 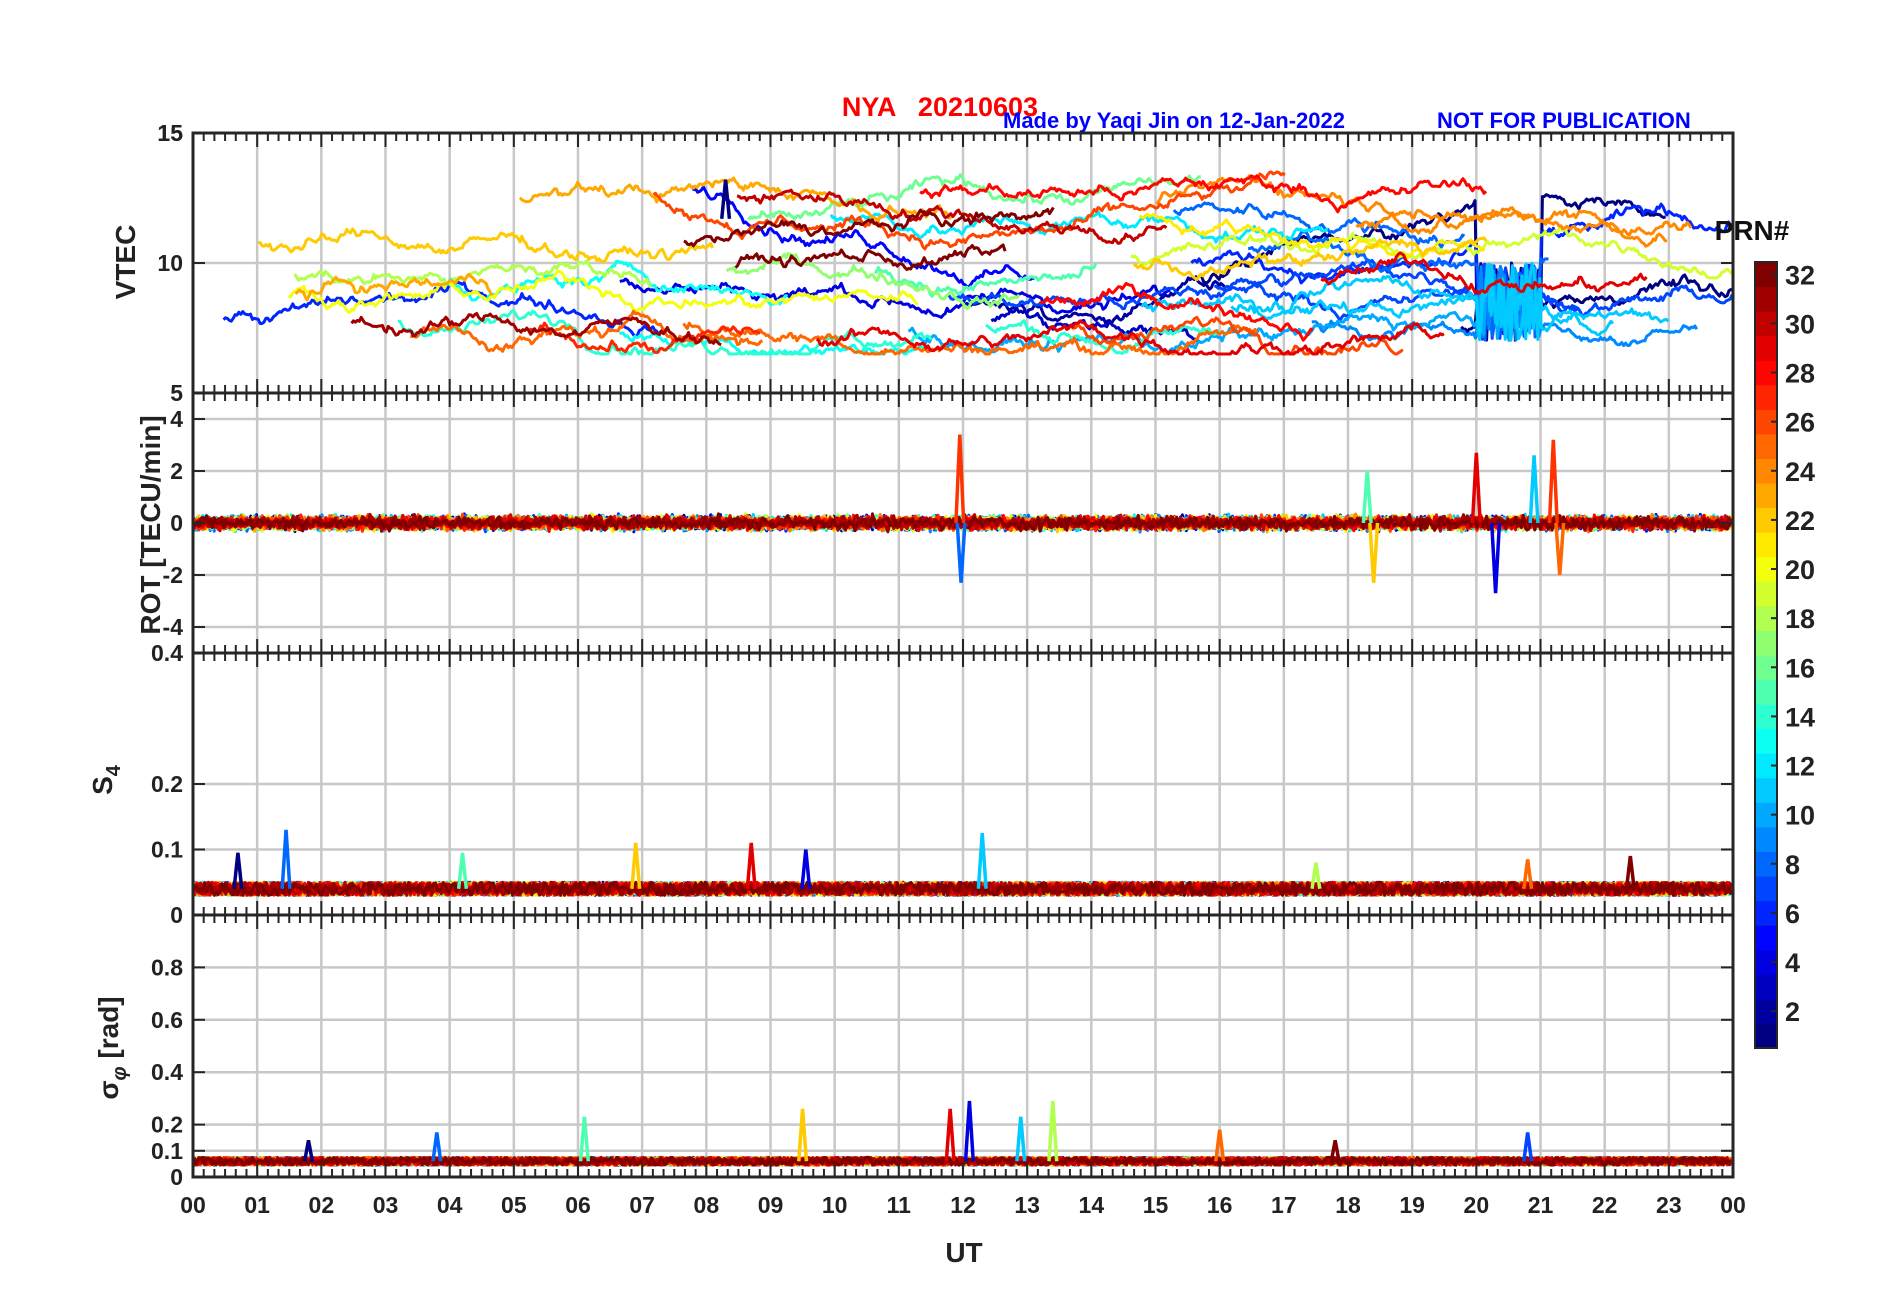 I want to click on y-tick-label: 0.1, so click(x=167, y=850).